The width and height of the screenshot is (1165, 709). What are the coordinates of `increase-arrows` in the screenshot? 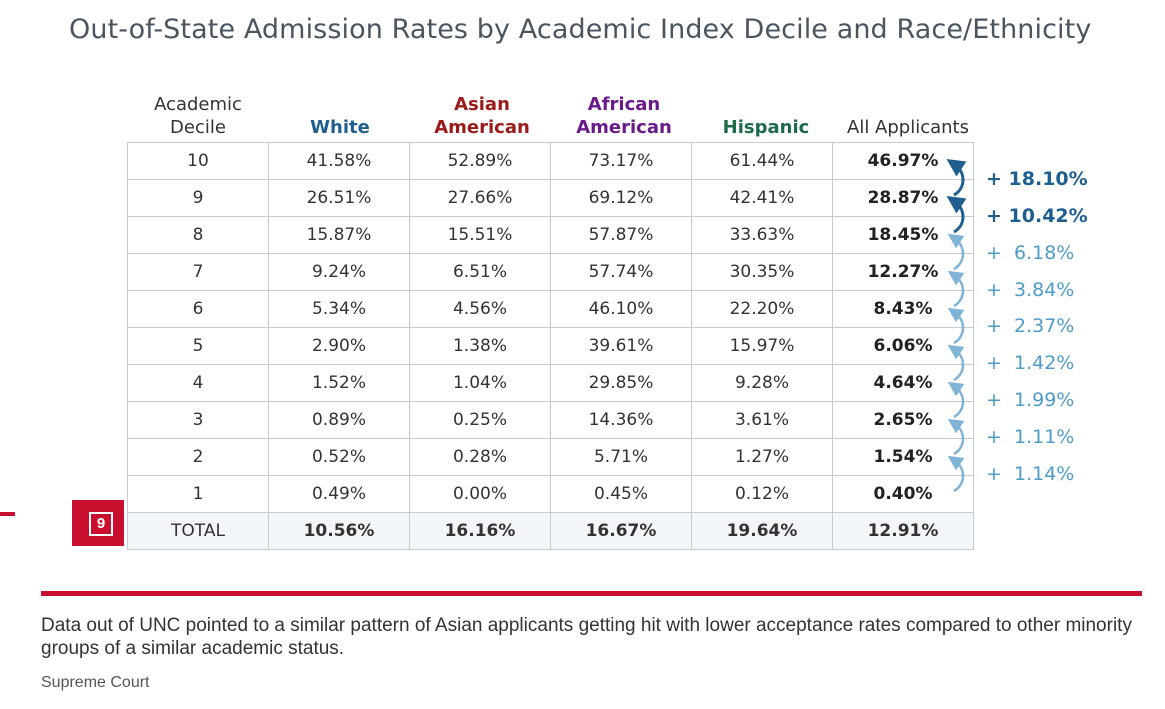 It's located at (956, 326).